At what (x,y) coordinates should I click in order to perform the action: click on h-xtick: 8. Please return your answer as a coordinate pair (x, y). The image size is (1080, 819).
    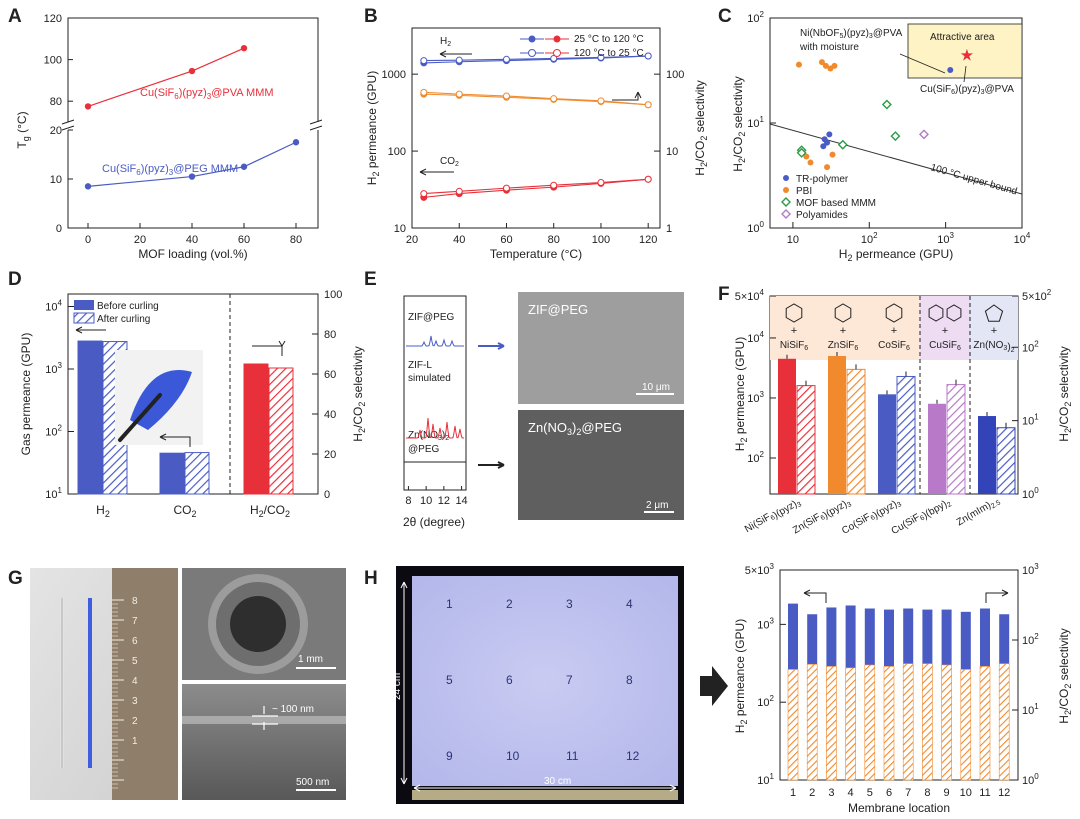
    Looking at the image, I should click on (927, 793).